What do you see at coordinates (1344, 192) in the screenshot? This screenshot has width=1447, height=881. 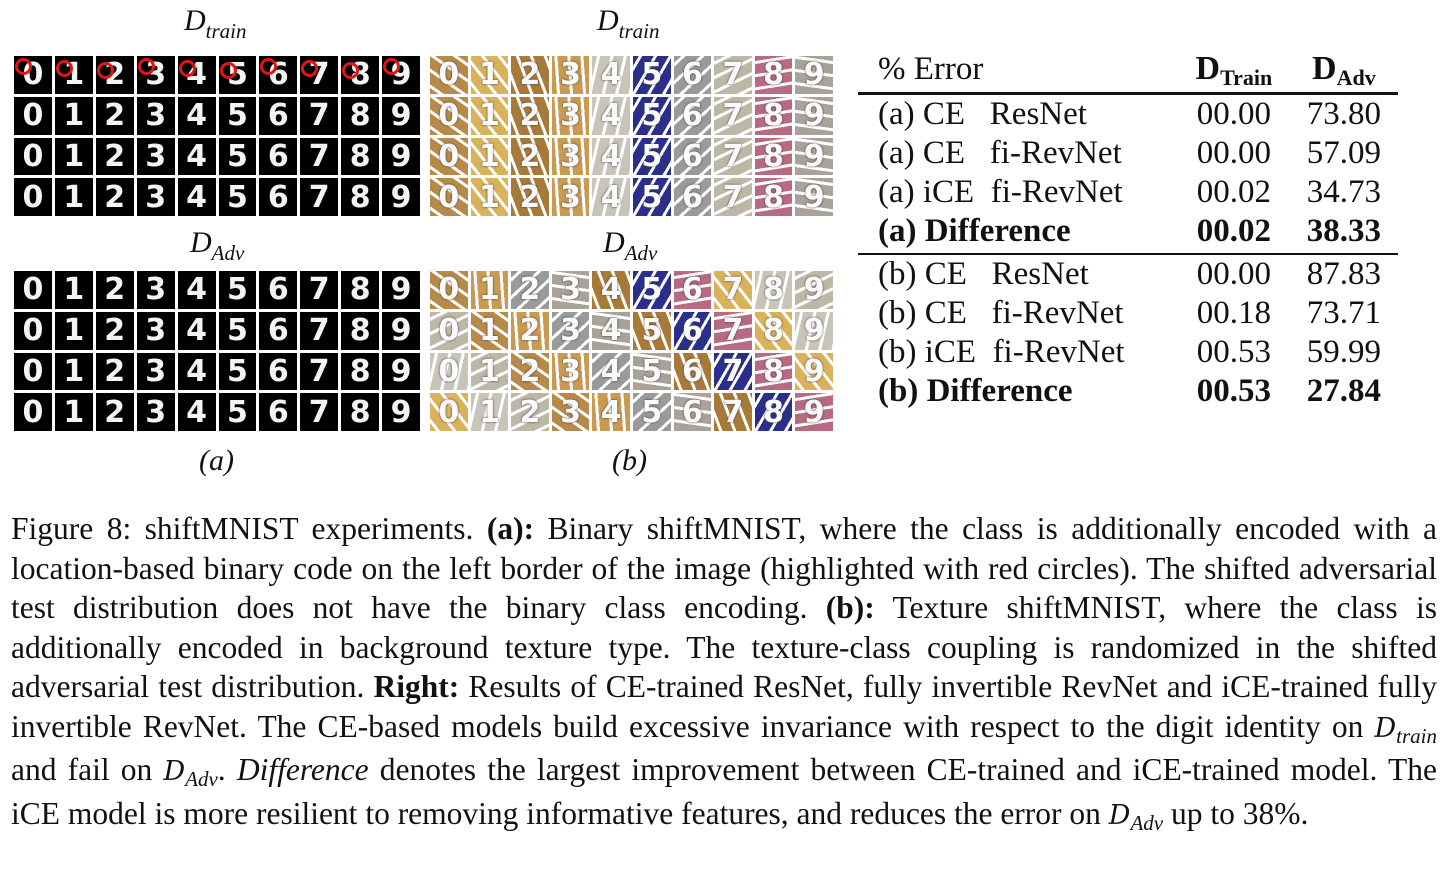 I see `cell-adv: 34.73` at bounding box center [1344, 192].